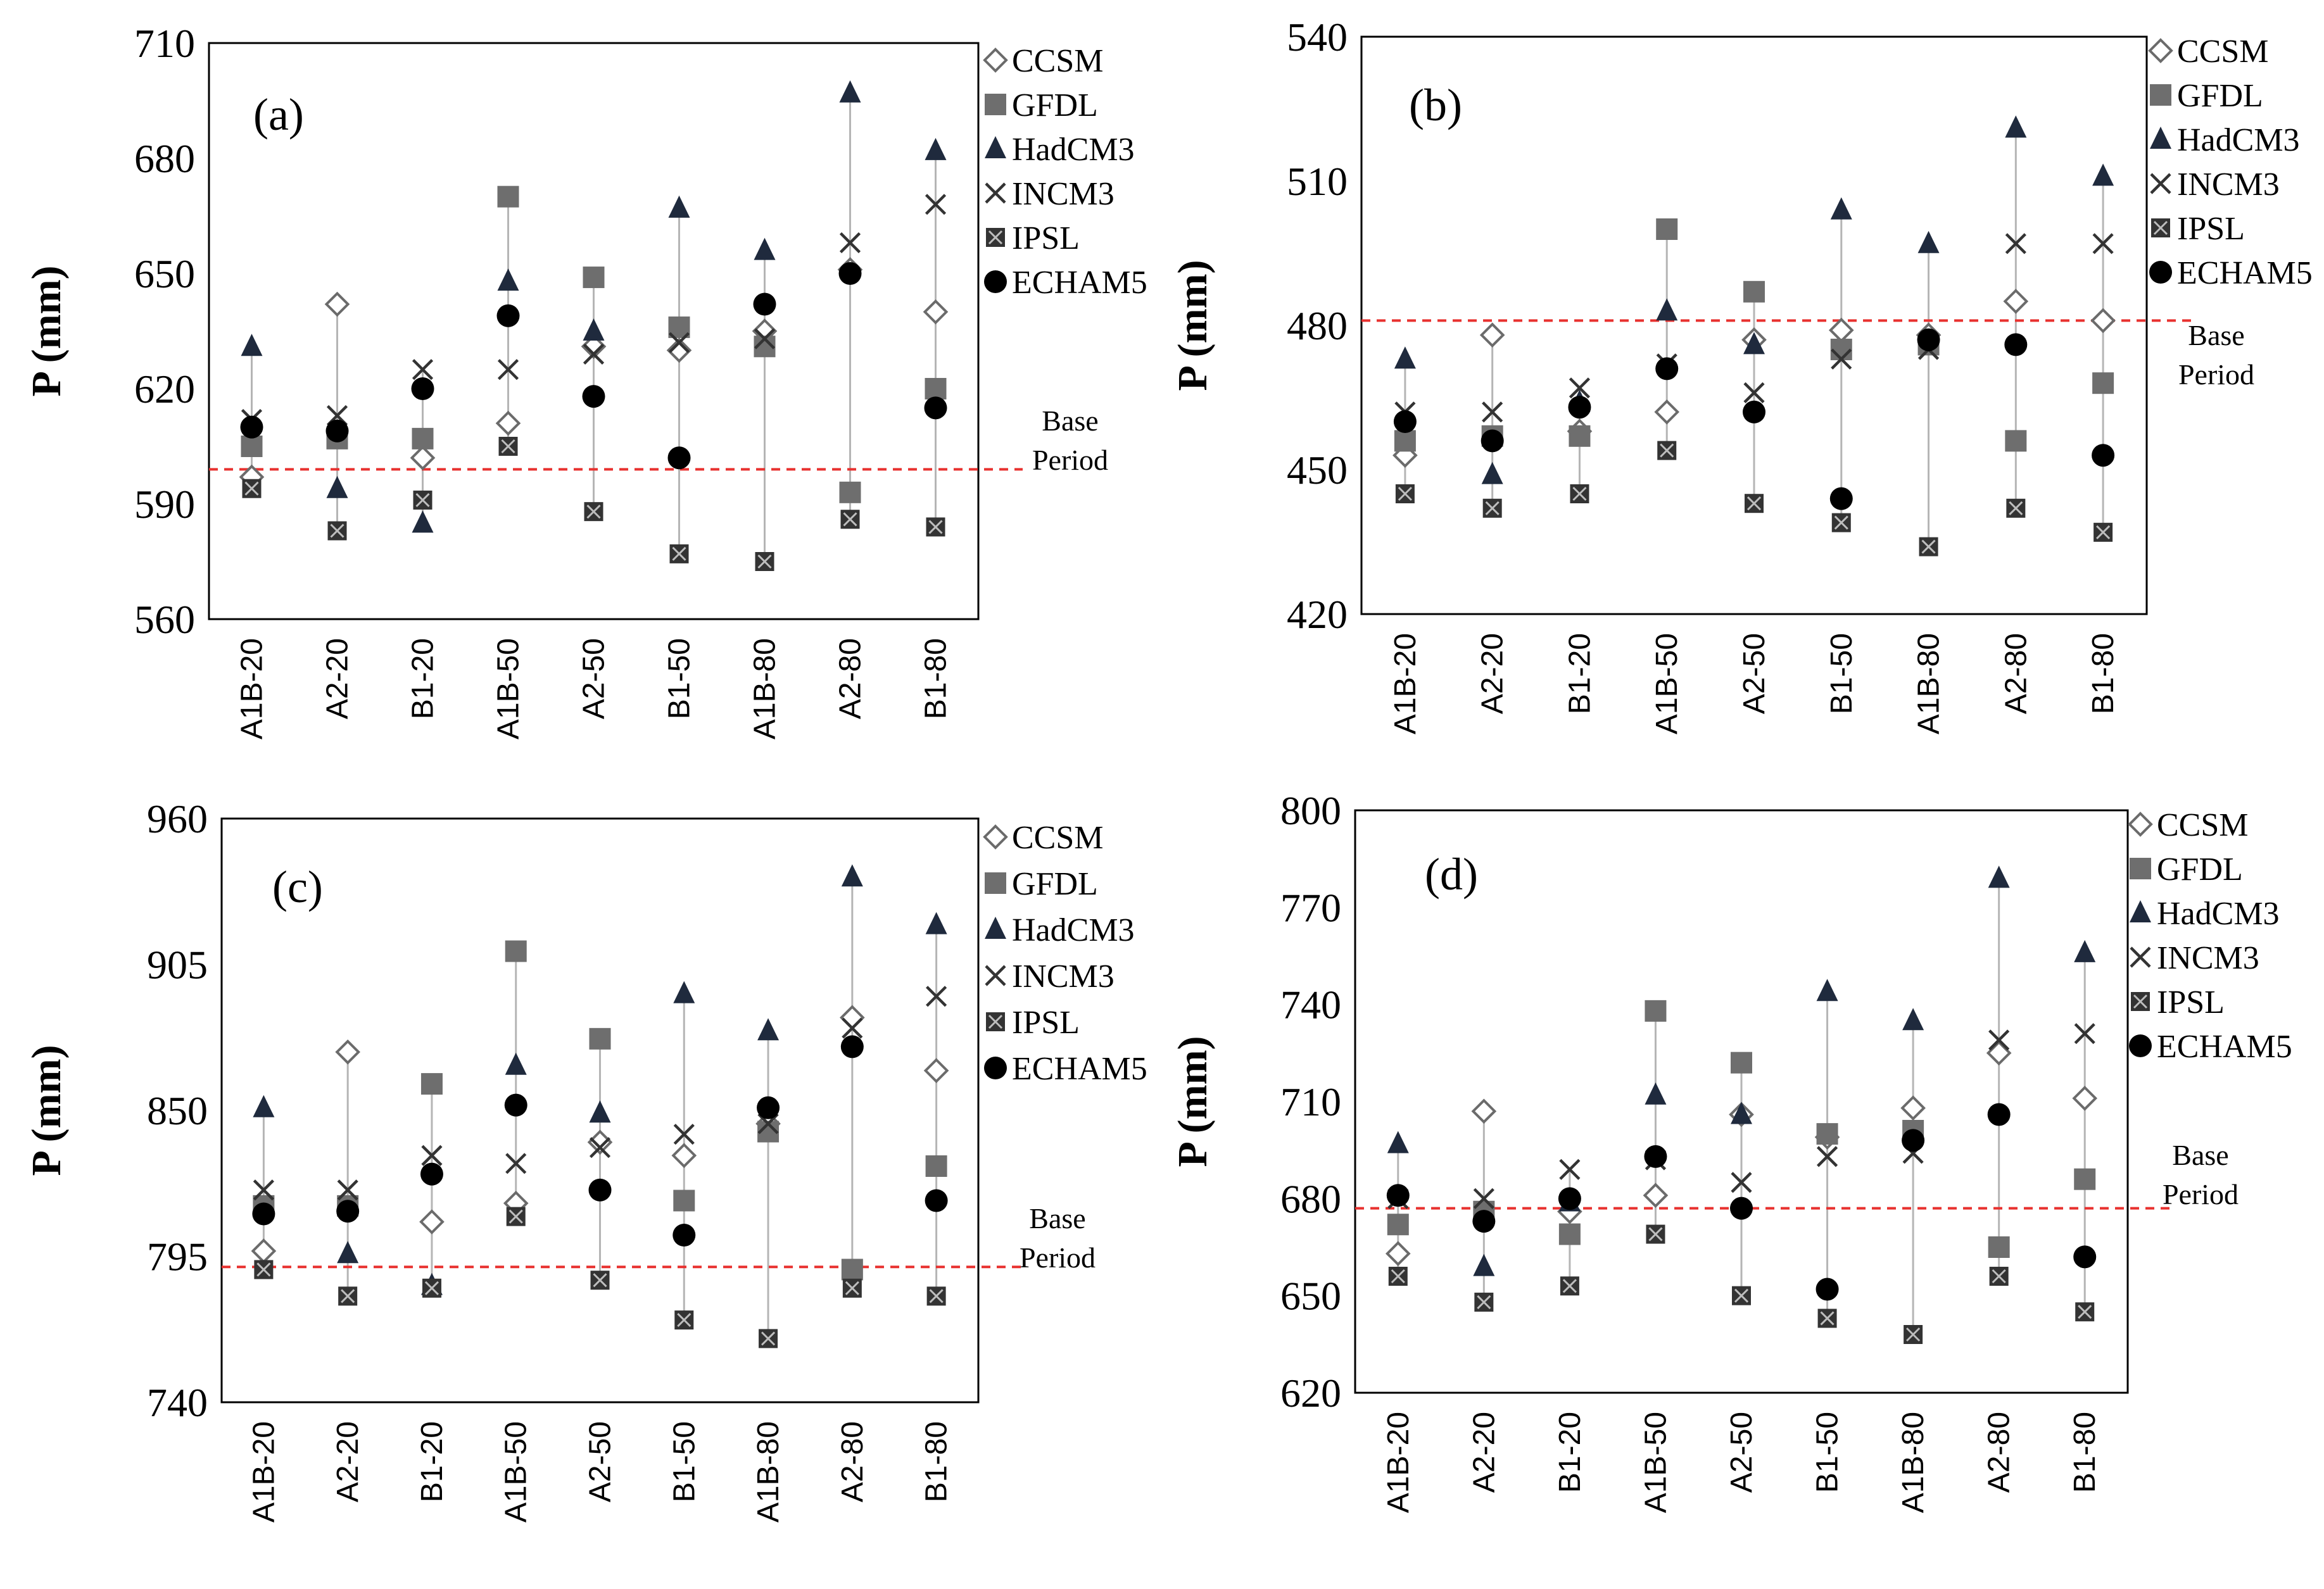 This screenshot has width=2324, height=1589. I want to click on x-tick-label: A1B-50, so click(509, 688).